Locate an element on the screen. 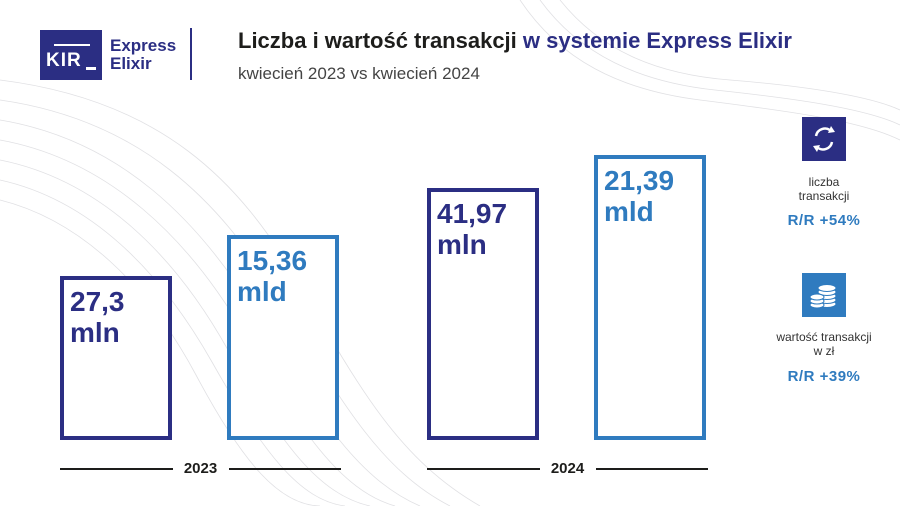 The height and width of the screenshot is (506, 900). bar-value-2024 is located at coordinates (650, 297).